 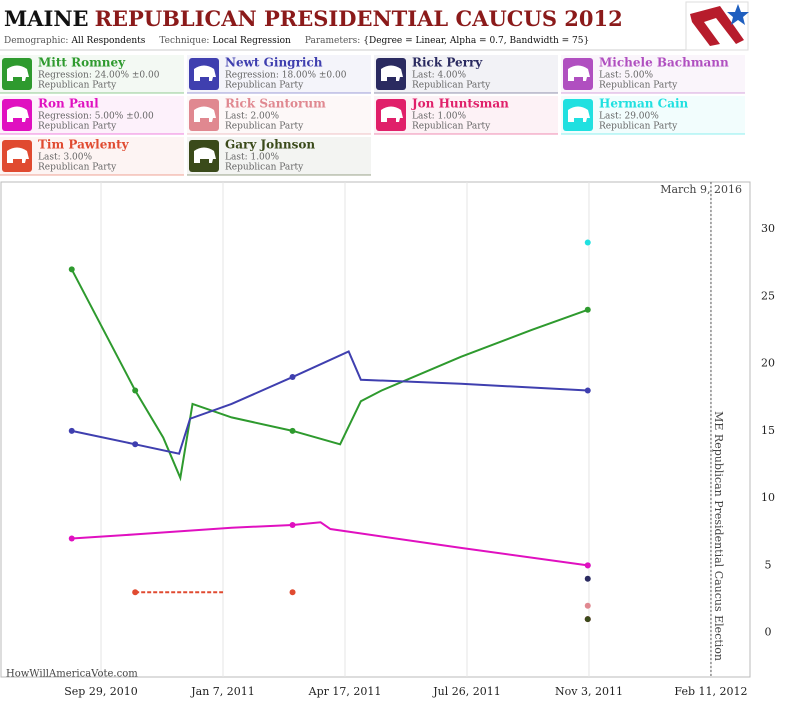 I want to click on legend-name: Newt Gingrich, so click(x=274, y=63).